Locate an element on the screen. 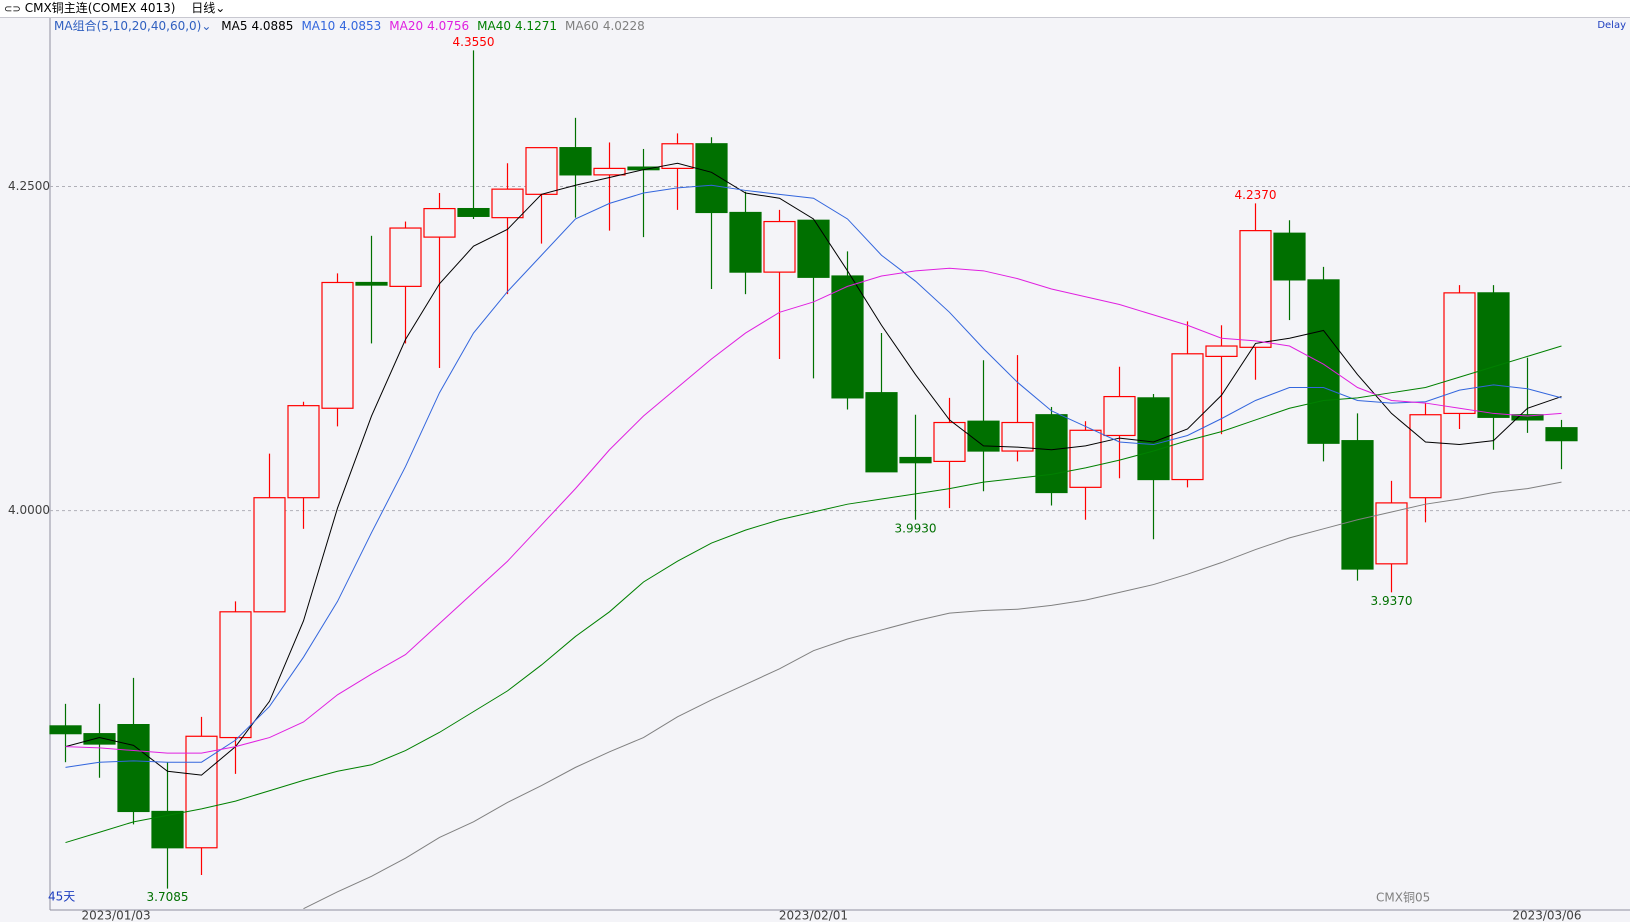 The height and width of the screenshot is (922, 1630). x-tick-label: 2023/02/01 is located at coordinates (813, 915).